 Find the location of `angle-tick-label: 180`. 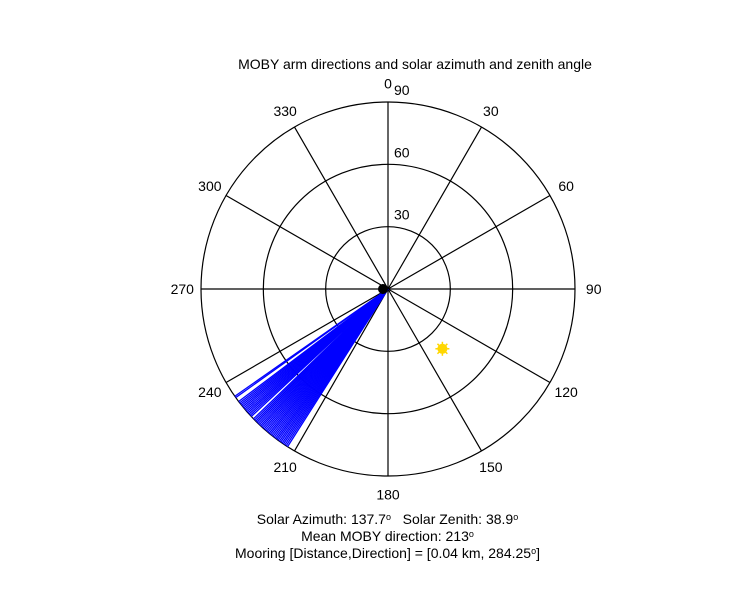

angle-tick-label: 180 is located at coordinates (388, 495).